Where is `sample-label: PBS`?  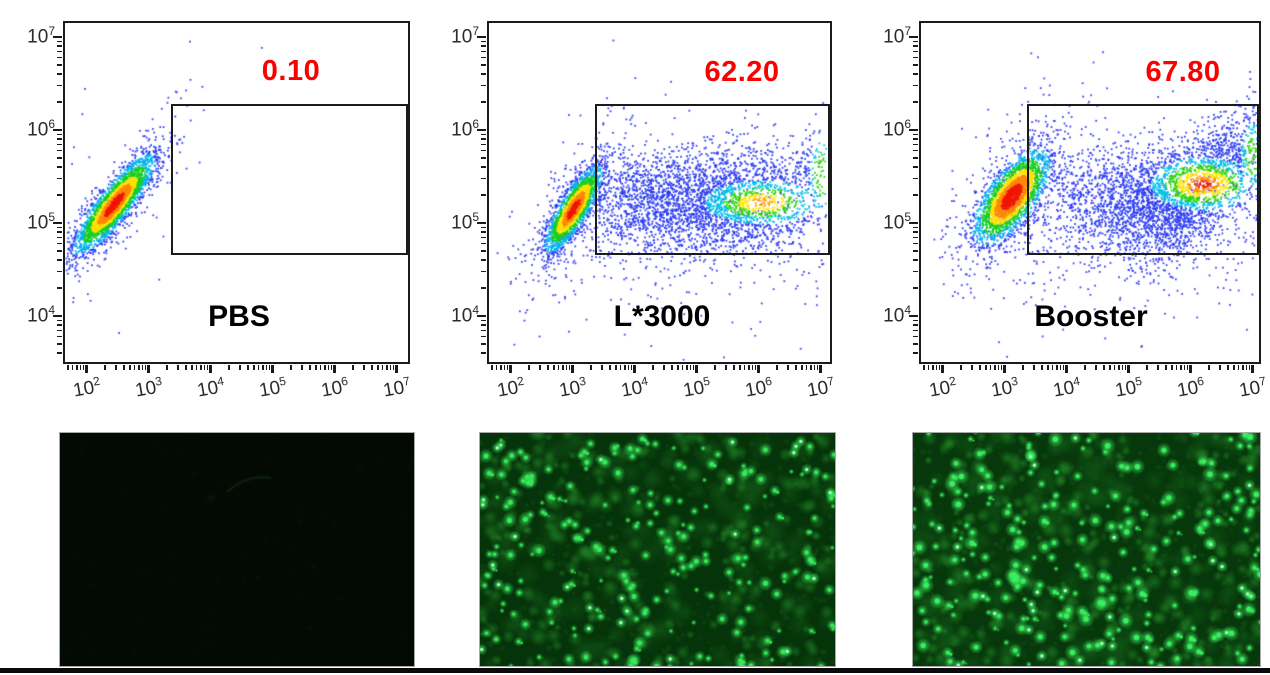
sample-label: PBS is located at coordinates (239, 316).